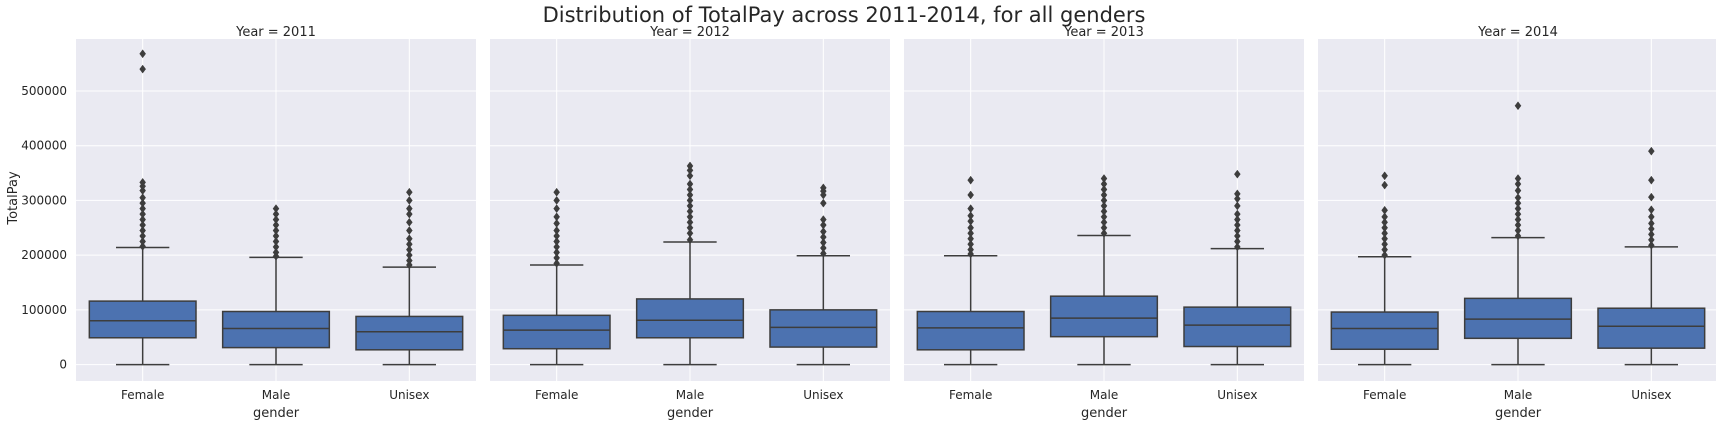 Image resolution: width=1716 pixels, height=424 pixels. Describe the element at coordinates (13, 198) in the screenshot. I see `y-axis-label: TotalPay` at that location.